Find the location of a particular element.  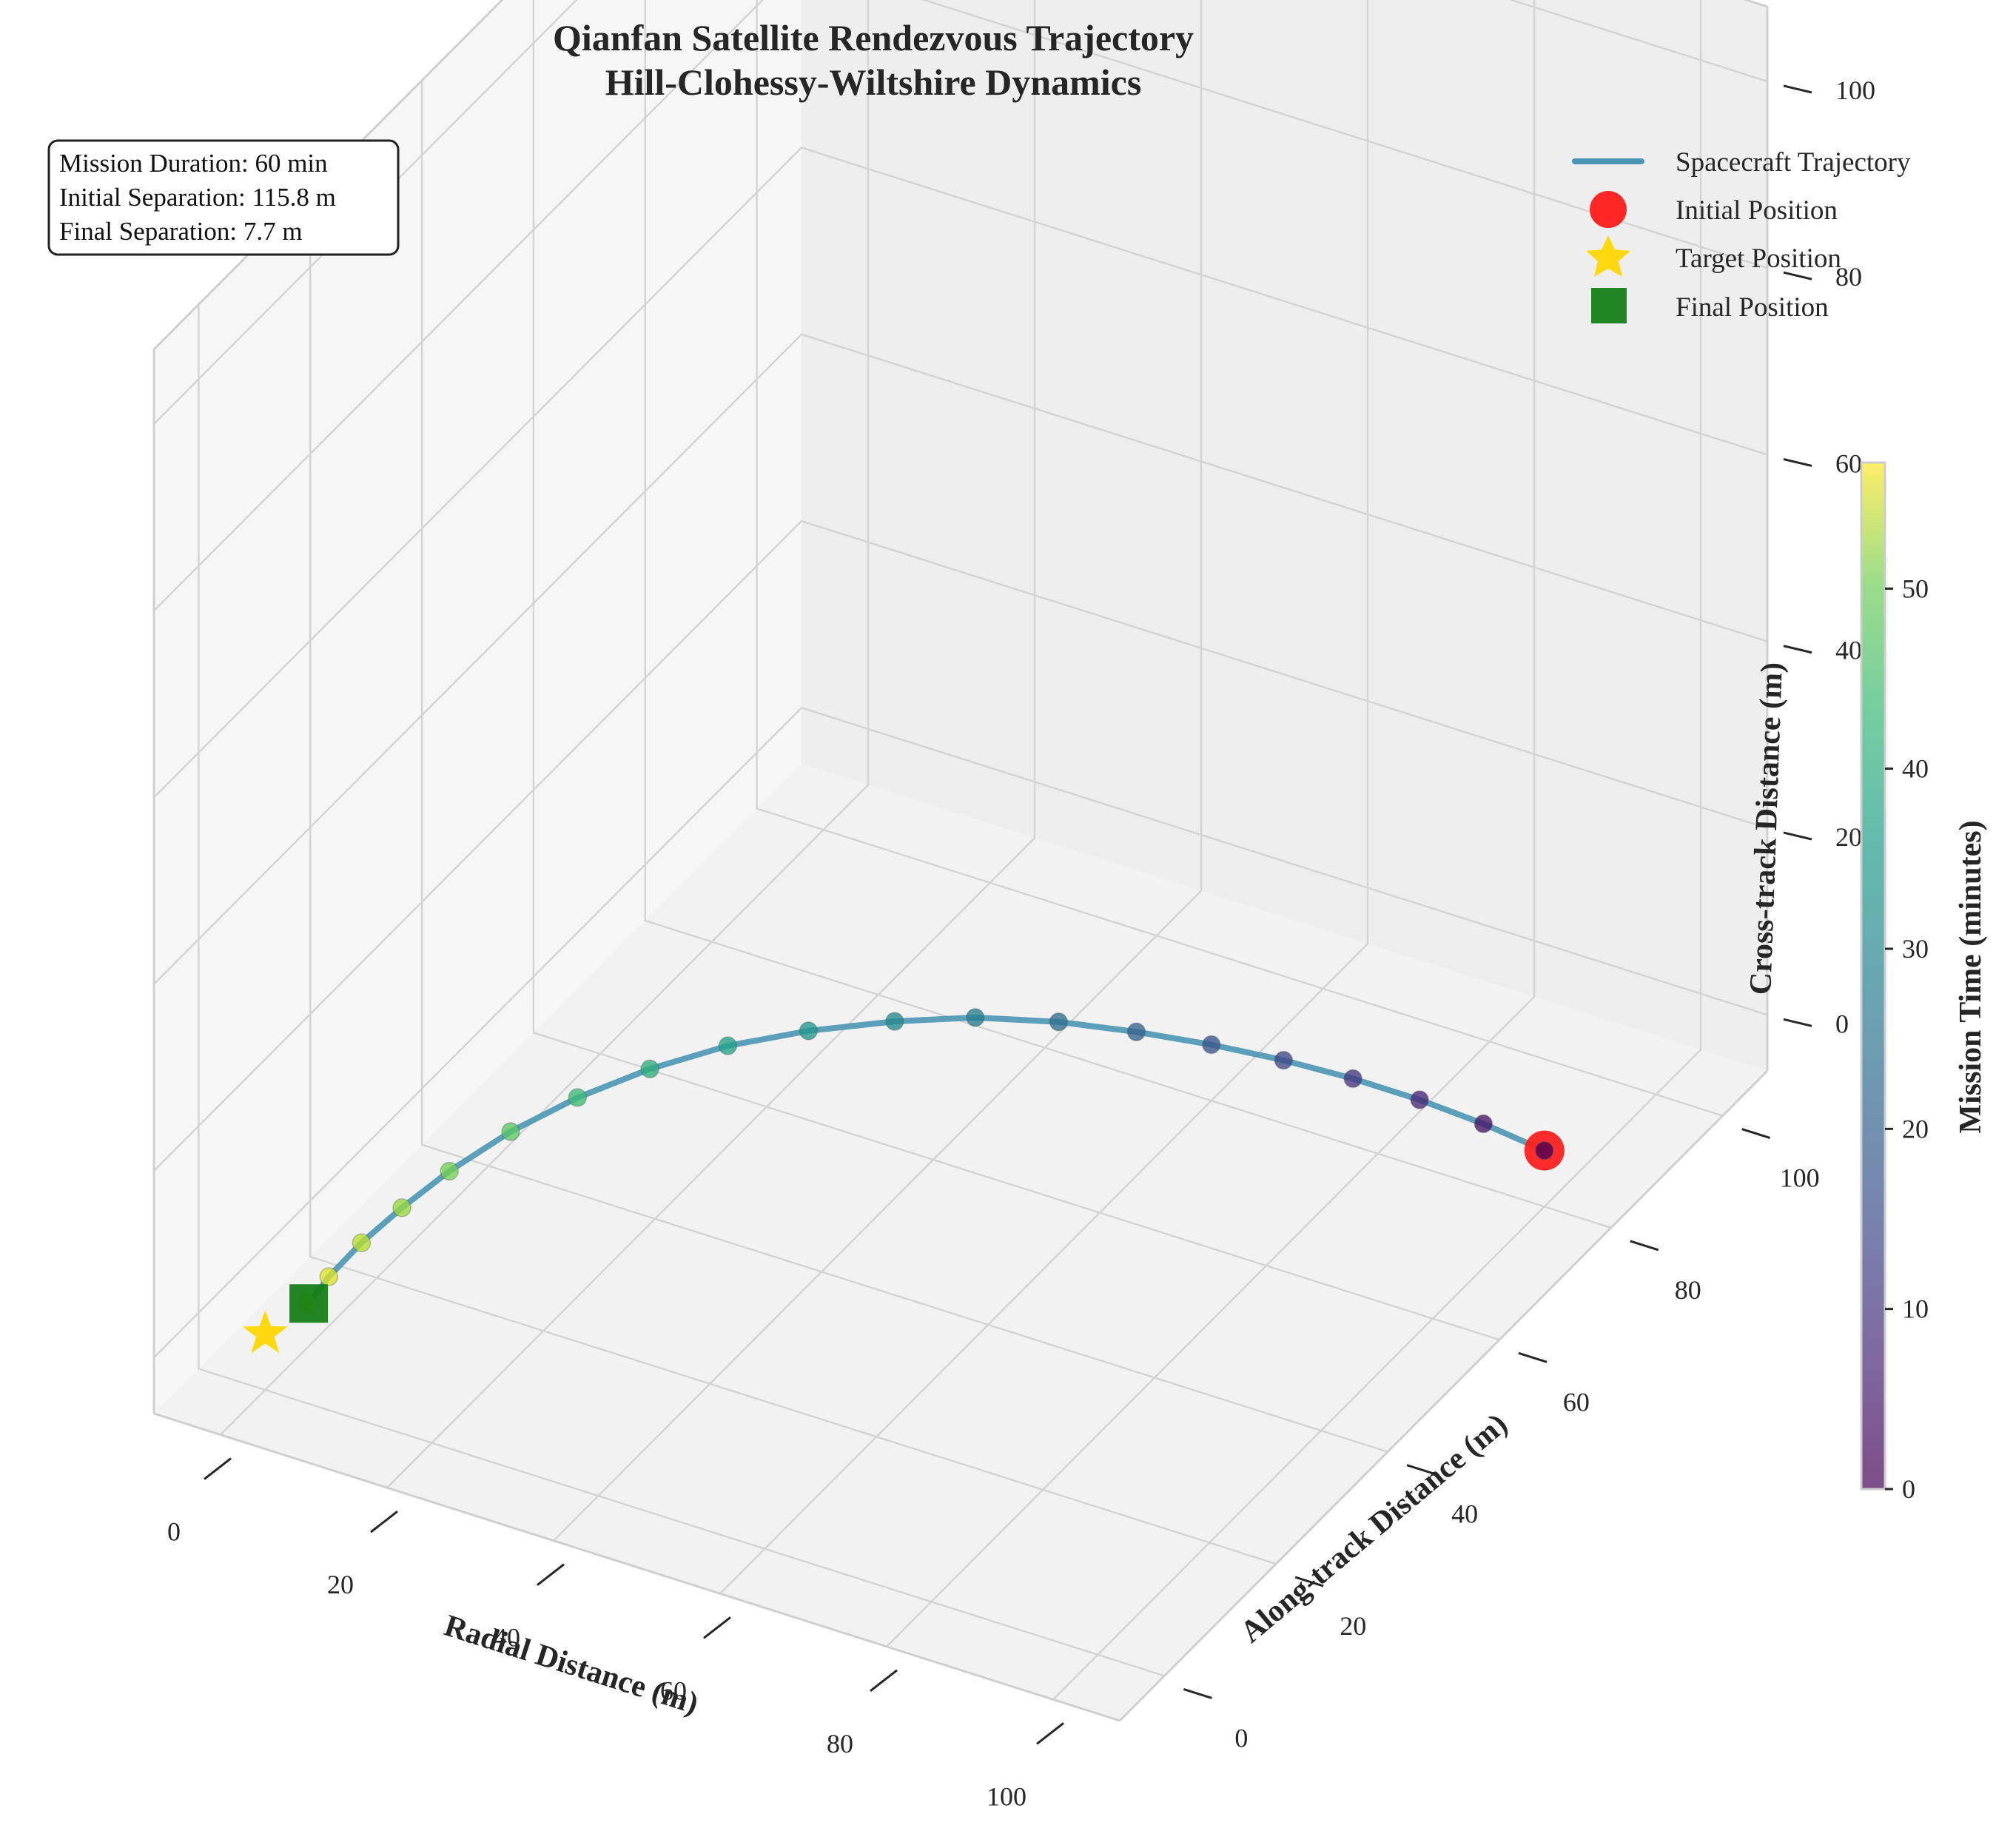

x-tick-label: 40 is located at coordinates (507, 1638).